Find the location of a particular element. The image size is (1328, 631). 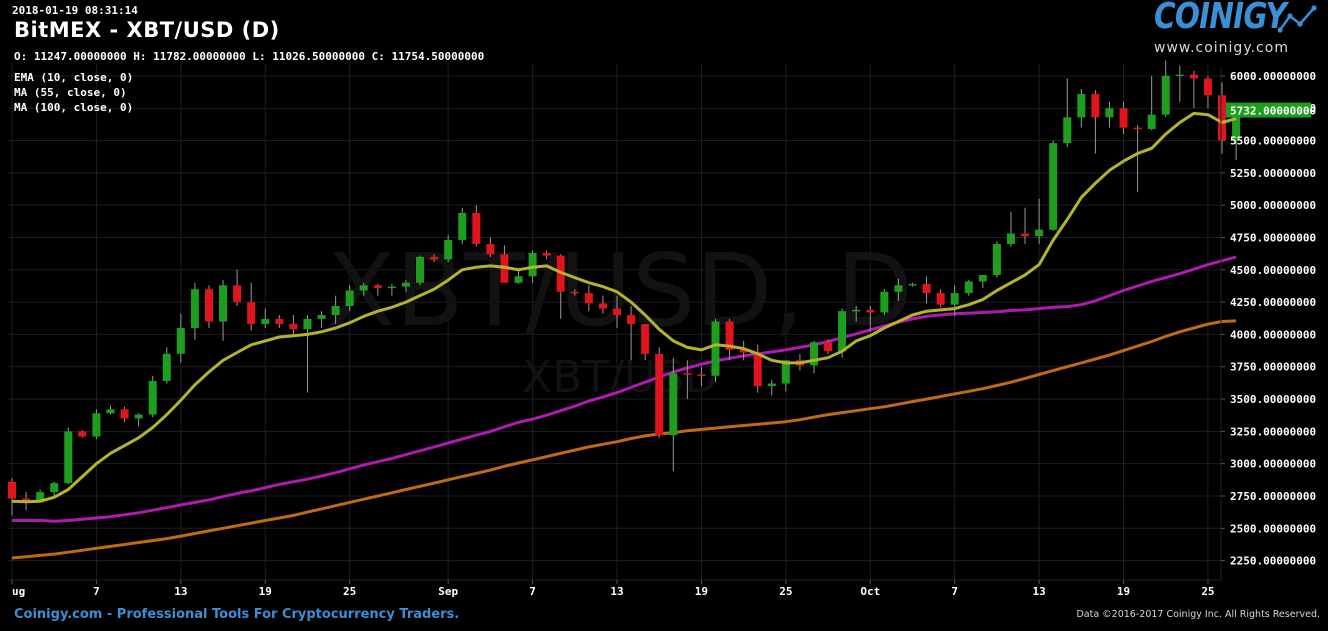

y-tick-label: 2250.00000000 is located at coordinates (1273, 561).